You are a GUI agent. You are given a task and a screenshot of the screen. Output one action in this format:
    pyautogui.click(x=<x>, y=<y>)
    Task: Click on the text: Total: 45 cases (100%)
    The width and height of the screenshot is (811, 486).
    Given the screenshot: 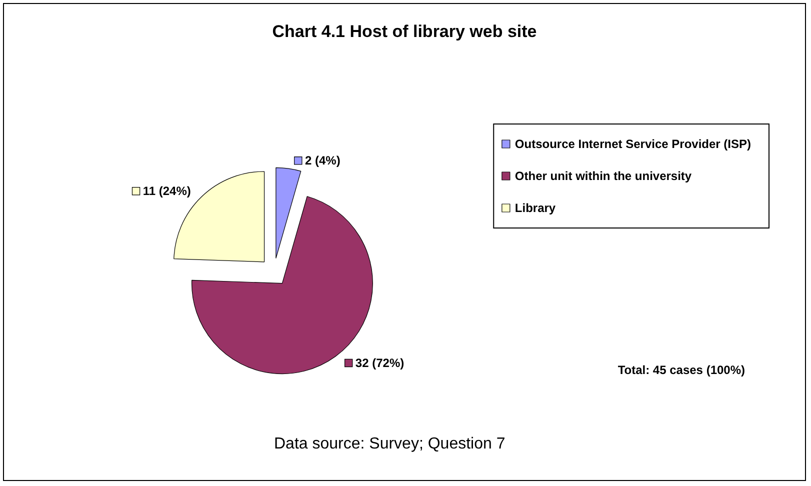 What is the action you would take?
    pyautogui.click(x=682, y=370)
    